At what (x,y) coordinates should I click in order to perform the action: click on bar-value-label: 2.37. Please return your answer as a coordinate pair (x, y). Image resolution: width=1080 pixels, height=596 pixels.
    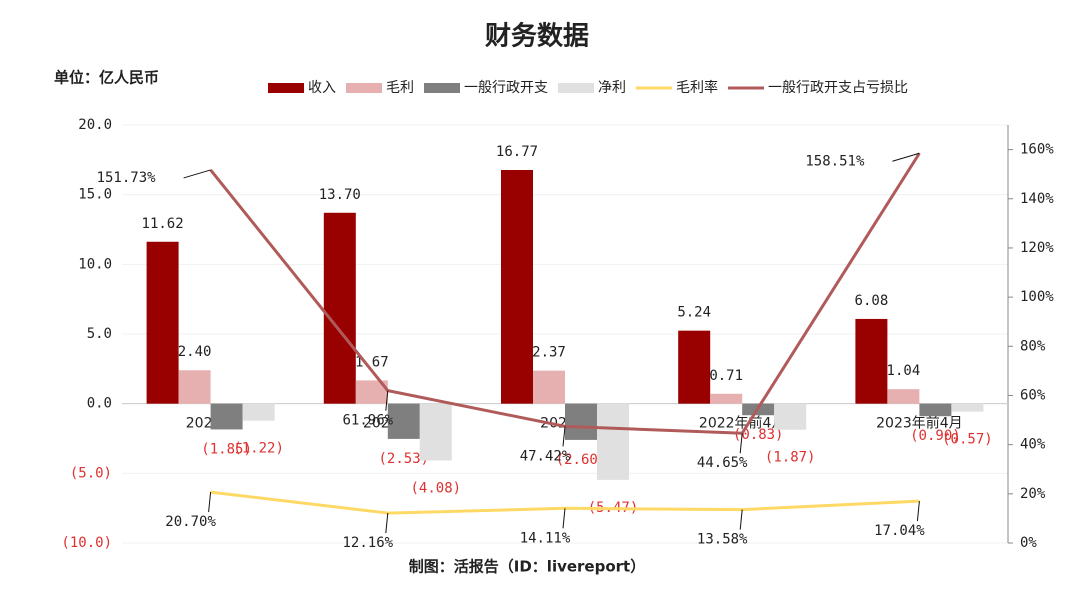
    Looking at the image, I should click on (549, 353).